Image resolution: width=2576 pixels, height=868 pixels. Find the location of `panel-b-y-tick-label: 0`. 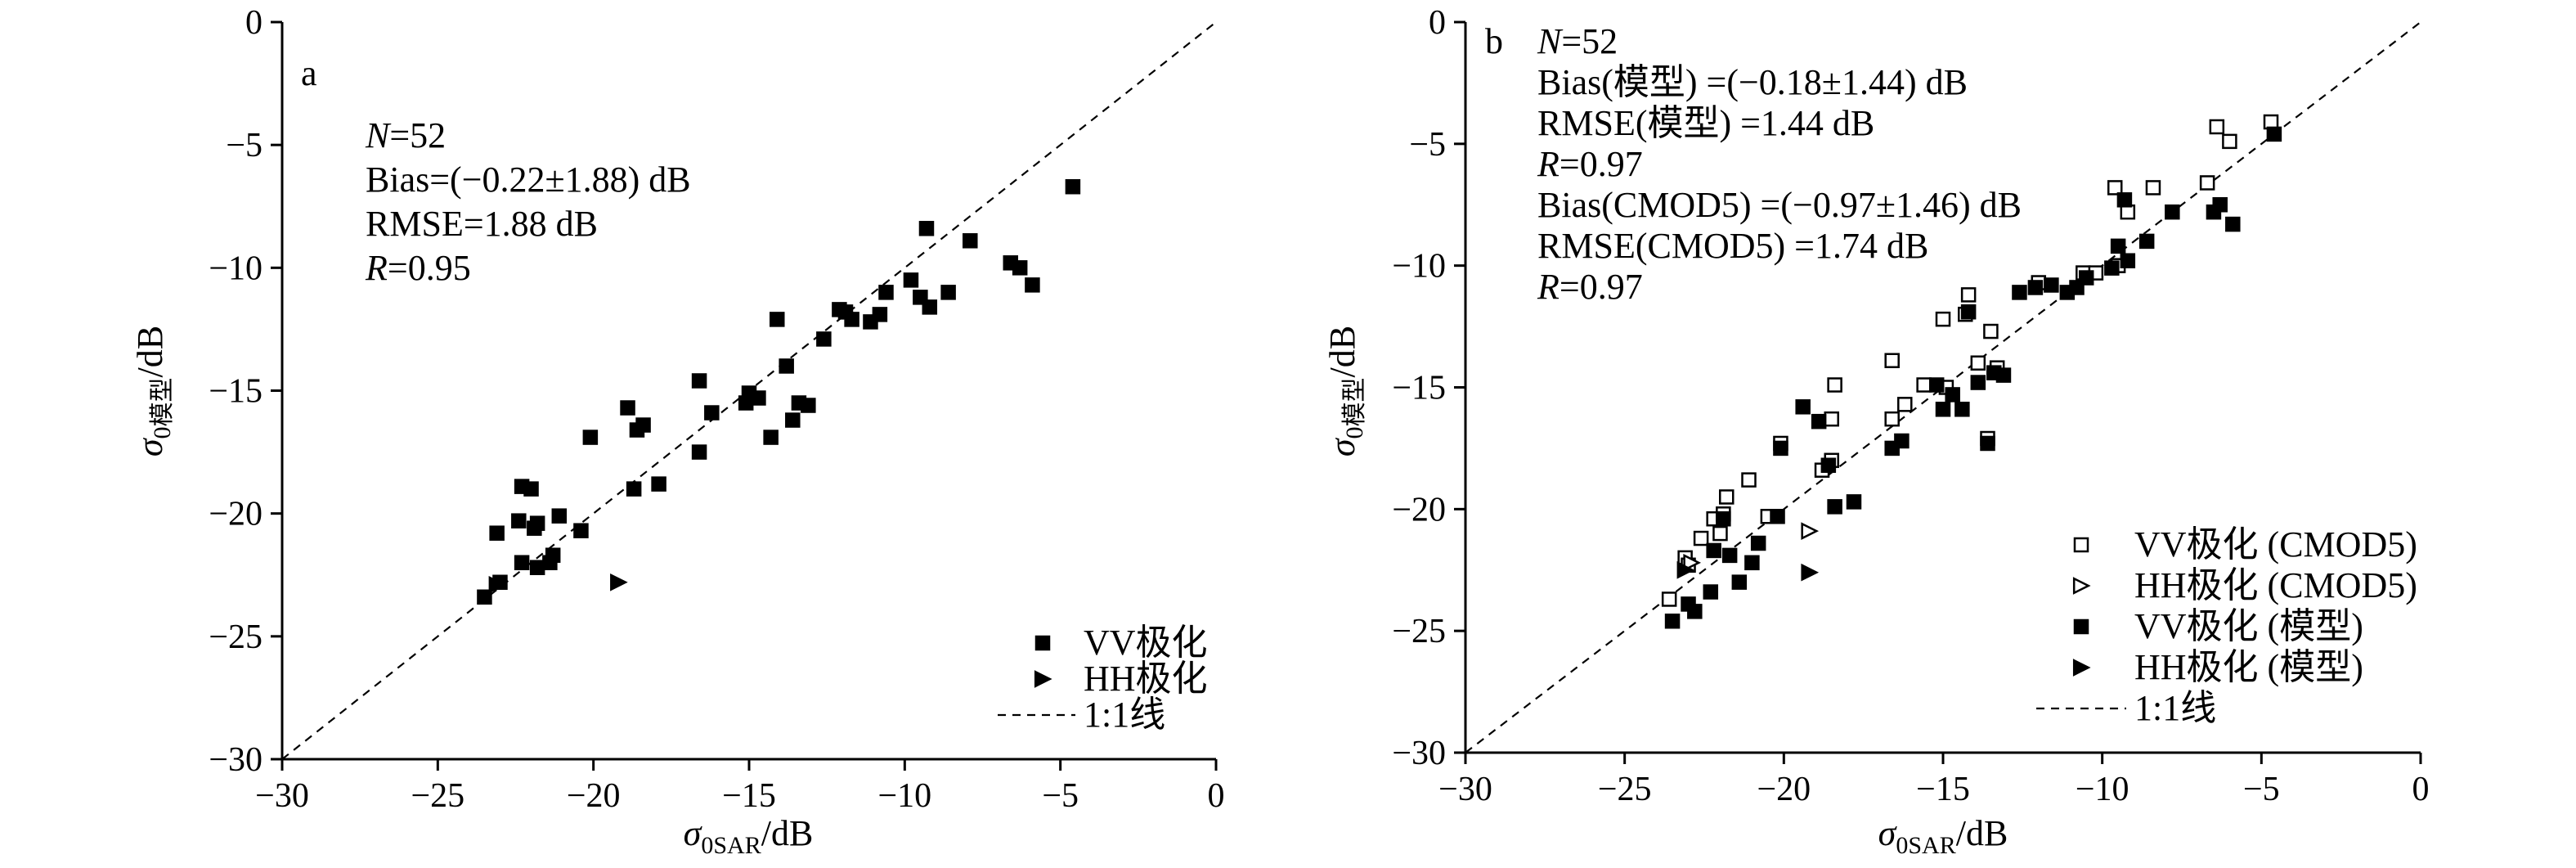

panel-b-y-tick-label: 0 is located at coordinates (1437, 23).